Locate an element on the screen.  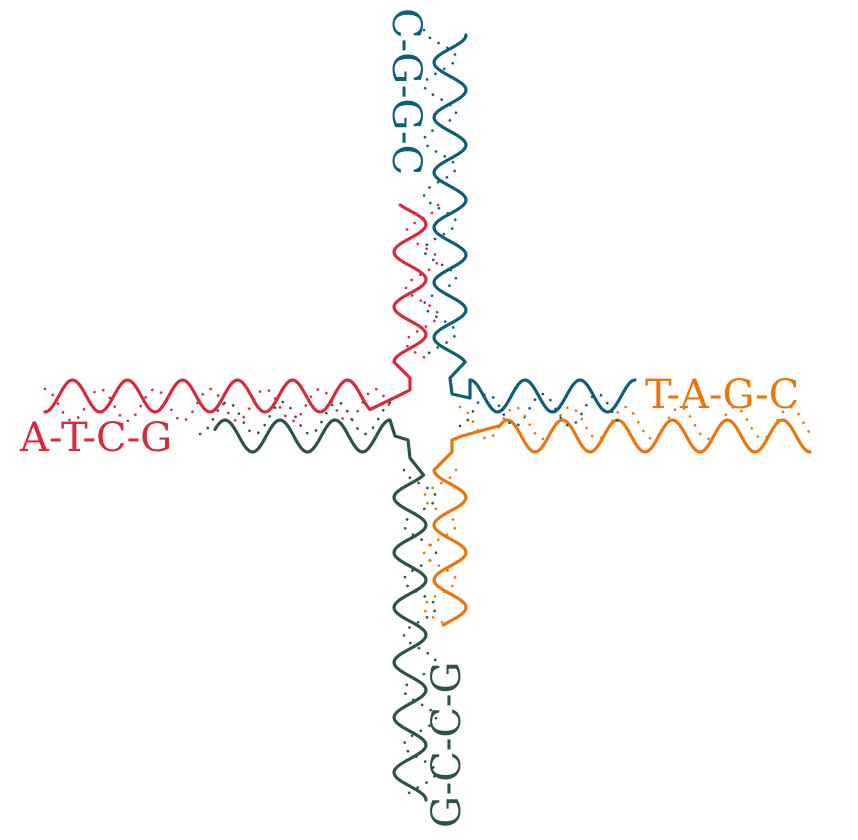
strand-darkgreen is located at coordinates (320, 610).